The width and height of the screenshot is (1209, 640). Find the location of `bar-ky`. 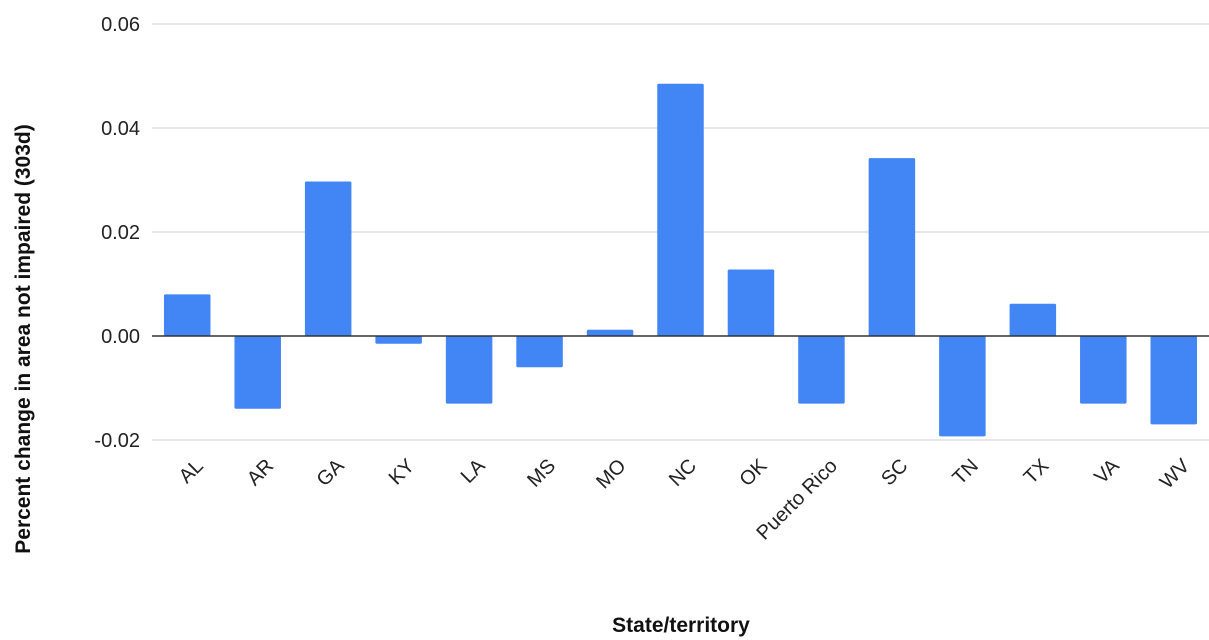

bar-ky is located at coordinates (398, 340).